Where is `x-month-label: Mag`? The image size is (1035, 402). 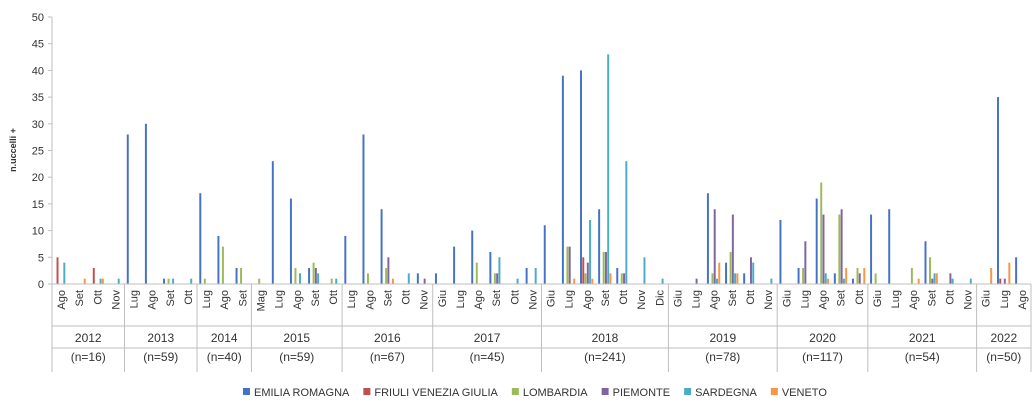 x-month-label: Mag is located at coordinates (261, 300).